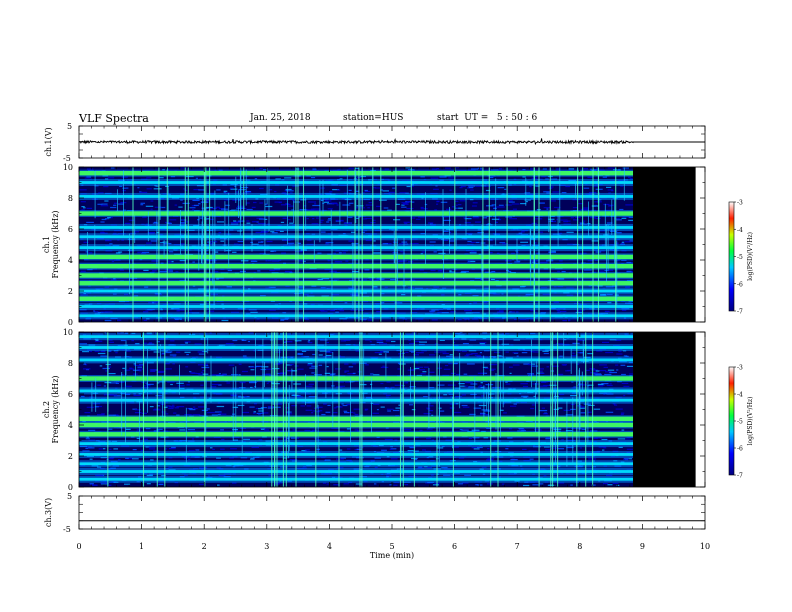 Image resolution: width=792 pixels, height=612 pixels. Describe the element at coordinates (55, 409) in the screenshot. I see `y-axis-label-frequency: Frequency (kHz)` at that location.